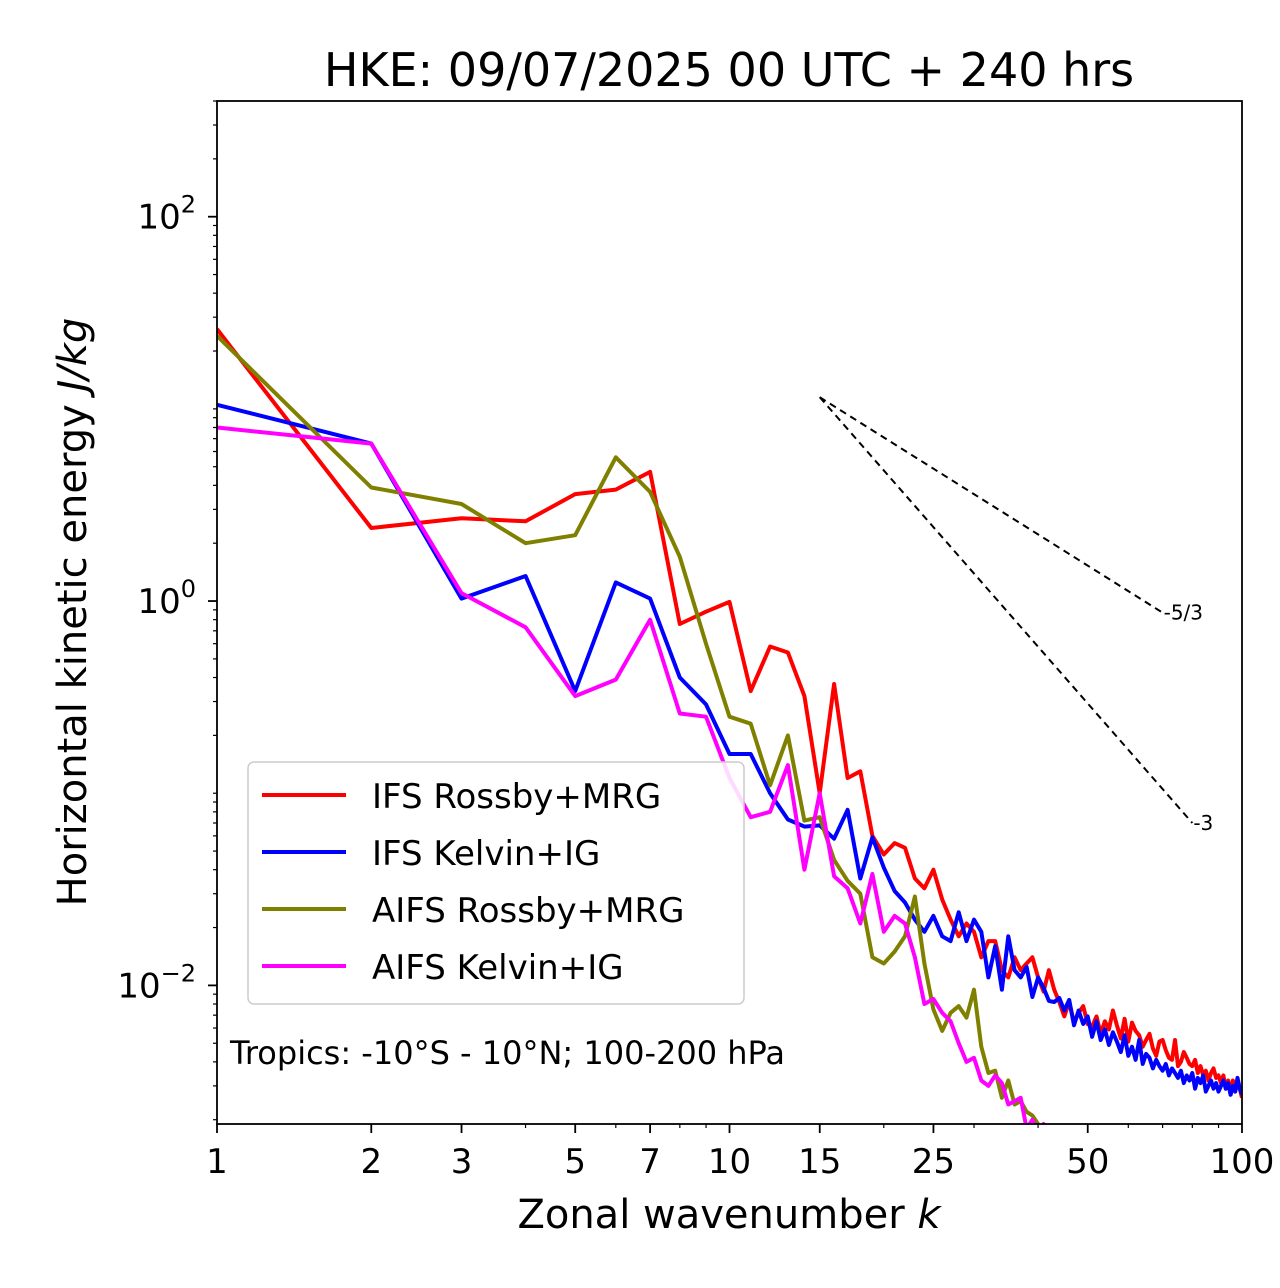 This screenshot has width=1280, height=1288. What do you see at coordinates (1087, 1162) in the screenshot?
I see `x-tick-label: 50` at bounding box center [1087, 1162].